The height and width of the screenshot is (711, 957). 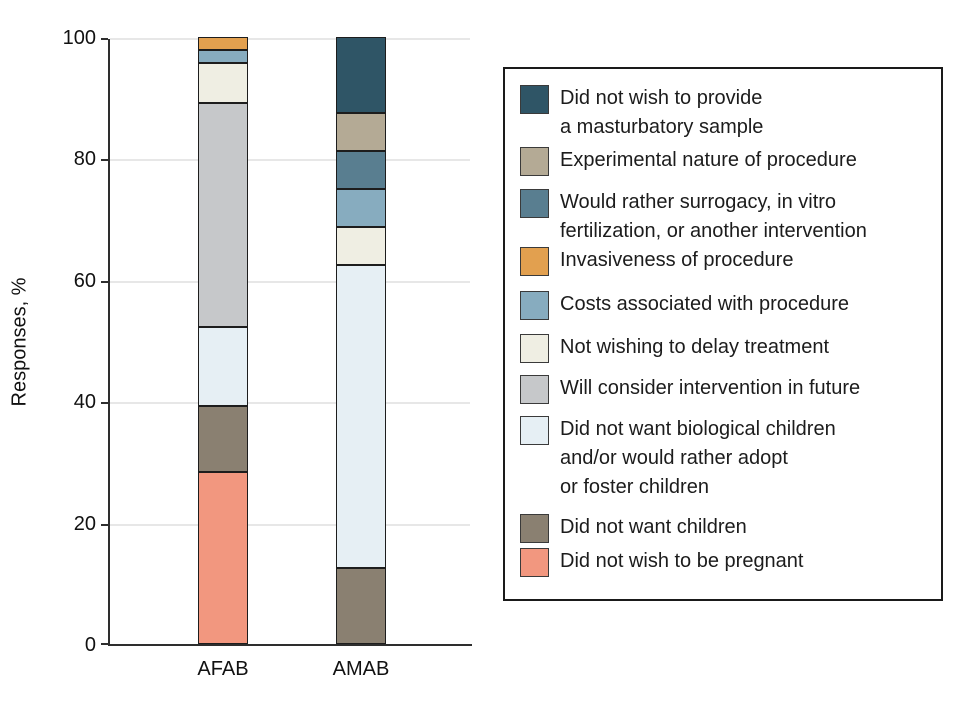 I want to click on legend-item-label: Costs associated with procedure, so click(x=705, y=304).